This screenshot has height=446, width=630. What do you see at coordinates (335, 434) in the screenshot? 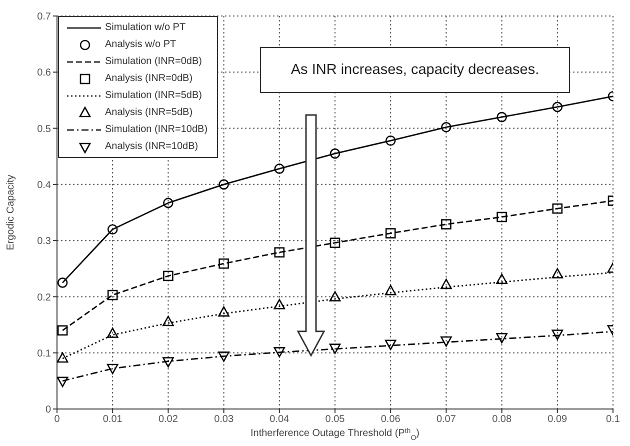
I see `x-axis-title: Intherference Outage Threshold (P$^{th}$$_{O}$)` at bounding box center [335, 434].